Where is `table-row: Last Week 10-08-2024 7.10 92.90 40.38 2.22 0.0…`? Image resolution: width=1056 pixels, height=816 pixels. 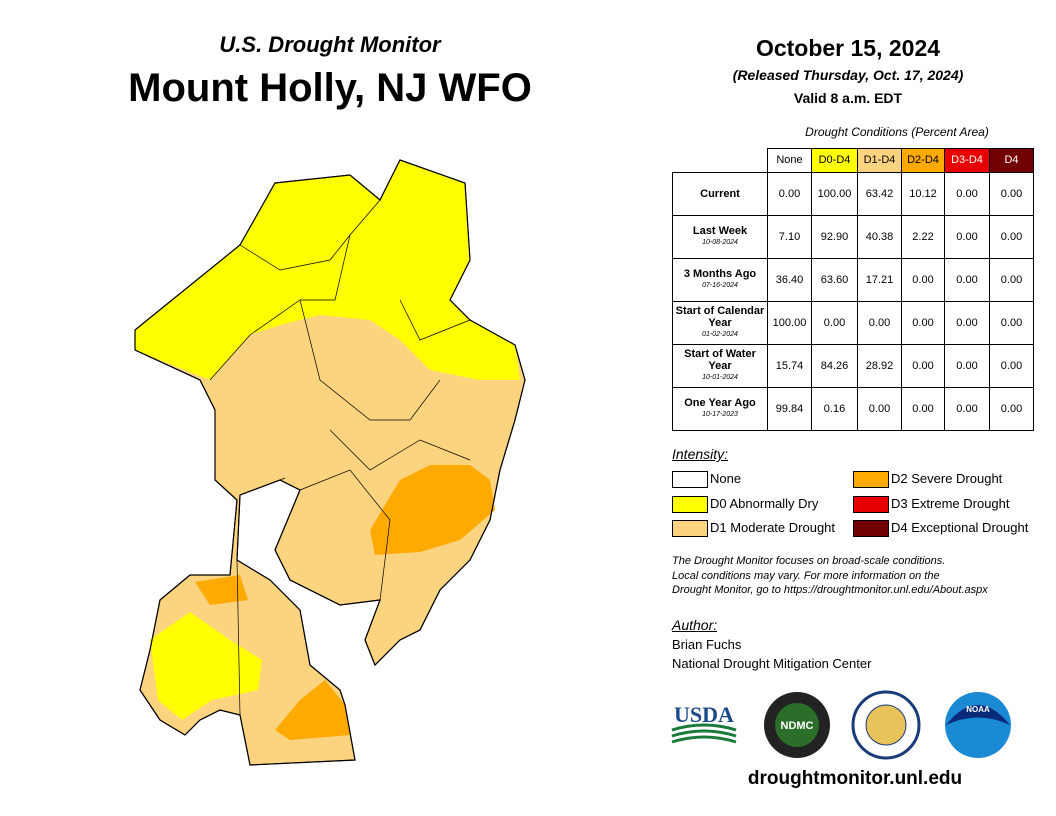
table-row: Last Week 10-08-2024 7.10 92.90 40.38 2.22 0.0… is located at coordinates (853, 236).